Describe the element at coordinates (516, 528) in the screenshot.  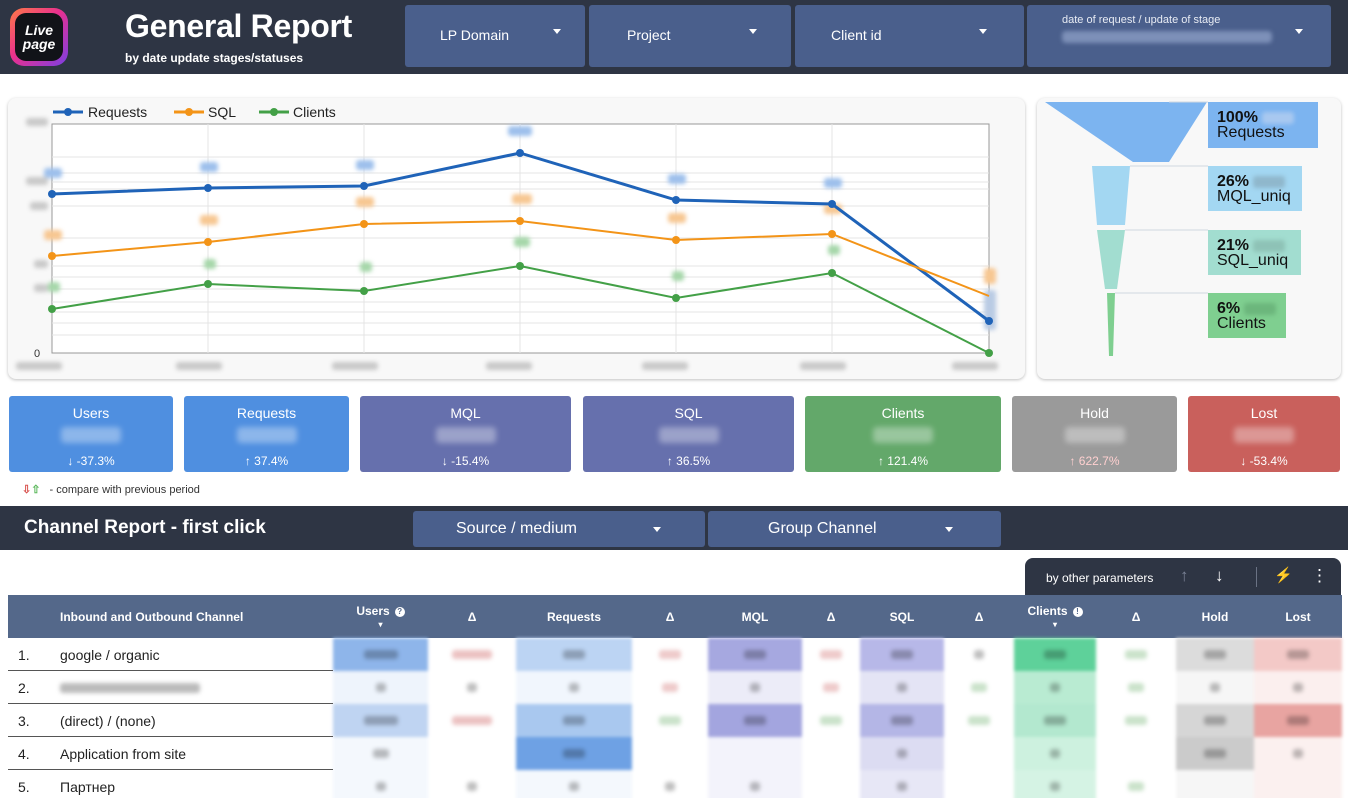
I see `source-medium-label: Source / medium` at that location.